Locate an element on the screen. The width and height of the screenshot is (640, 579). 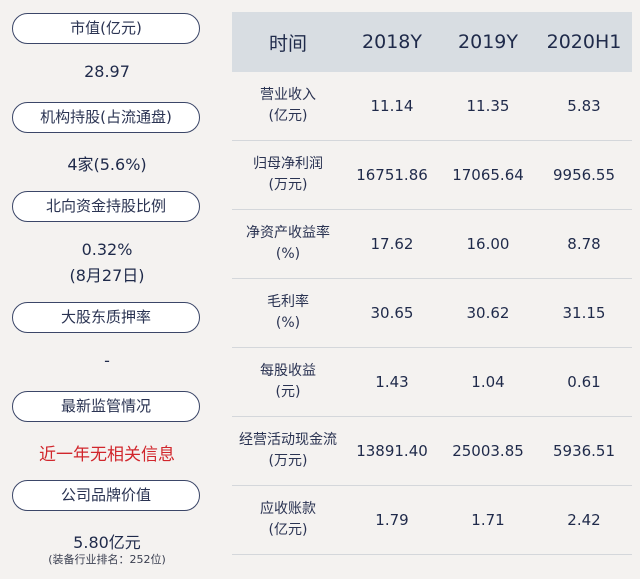
northbound-holding-value: 0.32% is located at coordinates (107, 249).